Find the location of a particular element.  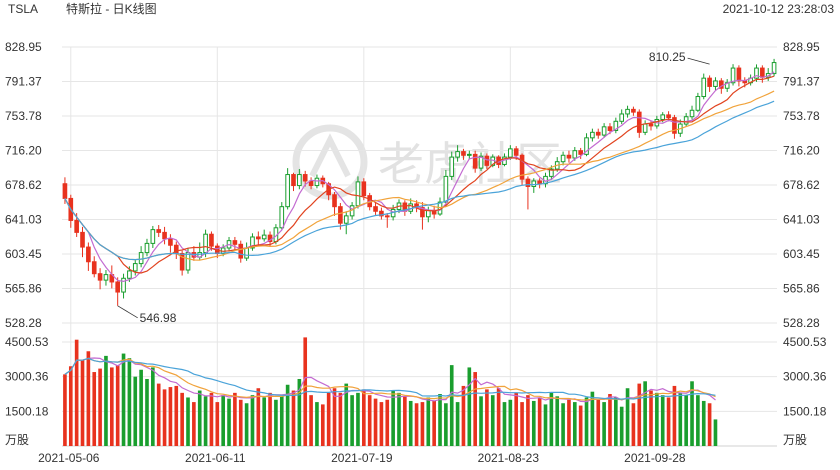

volume-tick-label-left: 4500.53 is located at coordinates (27, 342).